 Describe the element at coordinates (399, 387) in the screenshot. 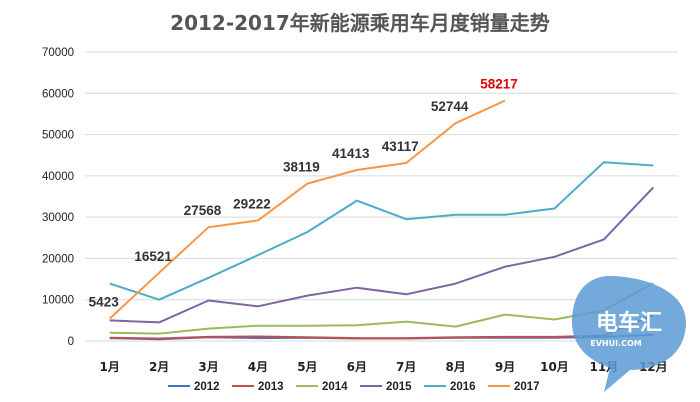

I see `legend-label: 2015` at that location.